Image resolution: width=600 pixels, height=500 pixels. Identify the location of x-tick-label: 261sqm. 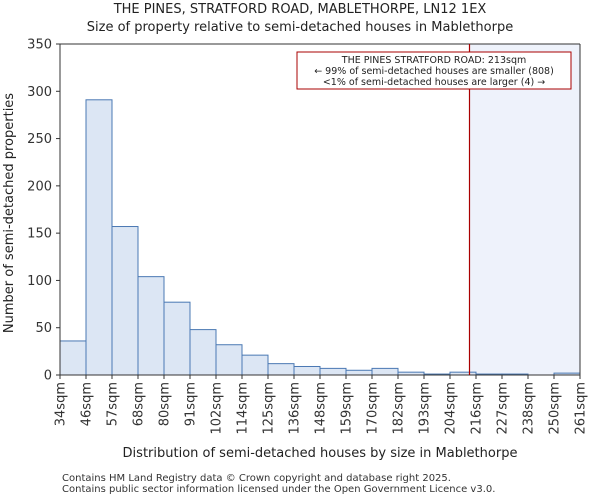
(581, 408).